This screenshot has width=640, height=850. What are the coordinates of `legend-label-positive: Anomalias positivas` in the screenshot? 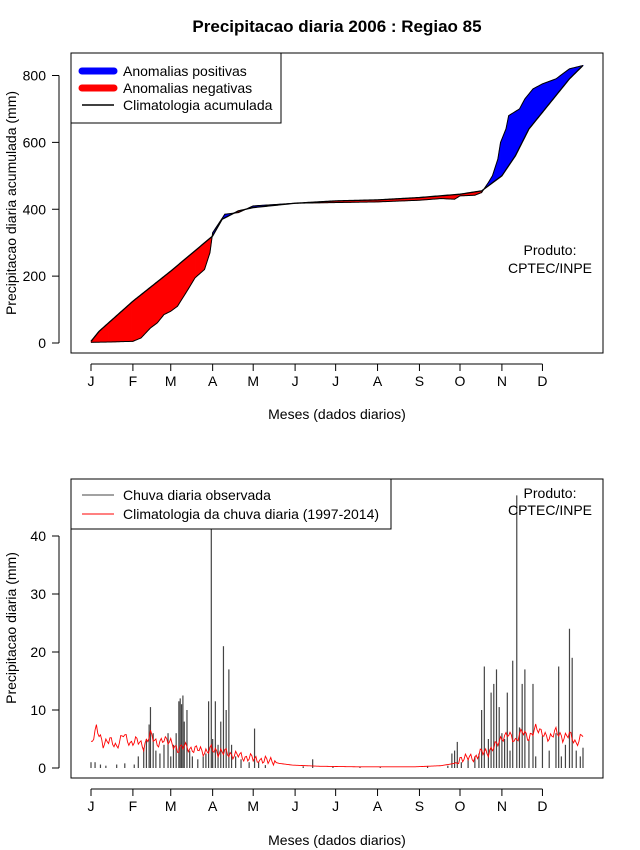 It's located at (185, 71).